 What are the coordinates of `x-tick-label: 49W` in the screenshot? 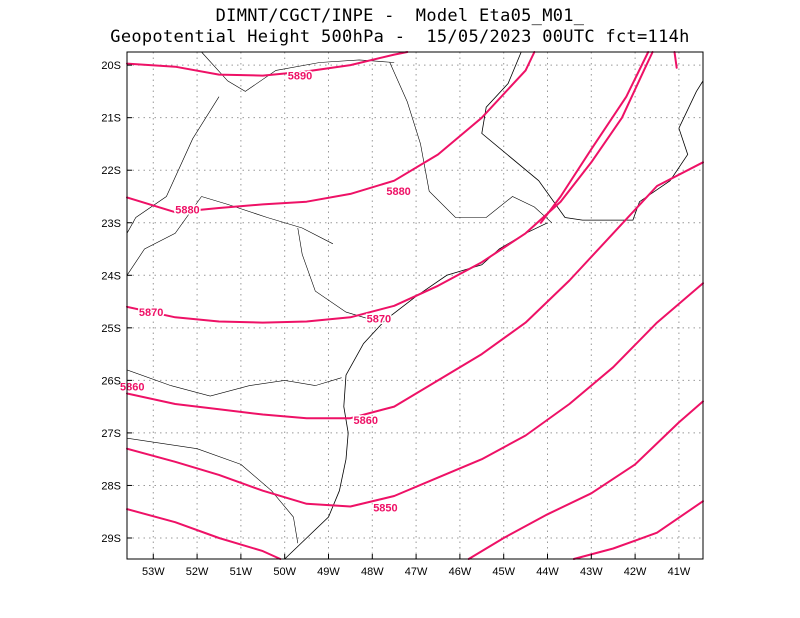 It's located at (328, 572).